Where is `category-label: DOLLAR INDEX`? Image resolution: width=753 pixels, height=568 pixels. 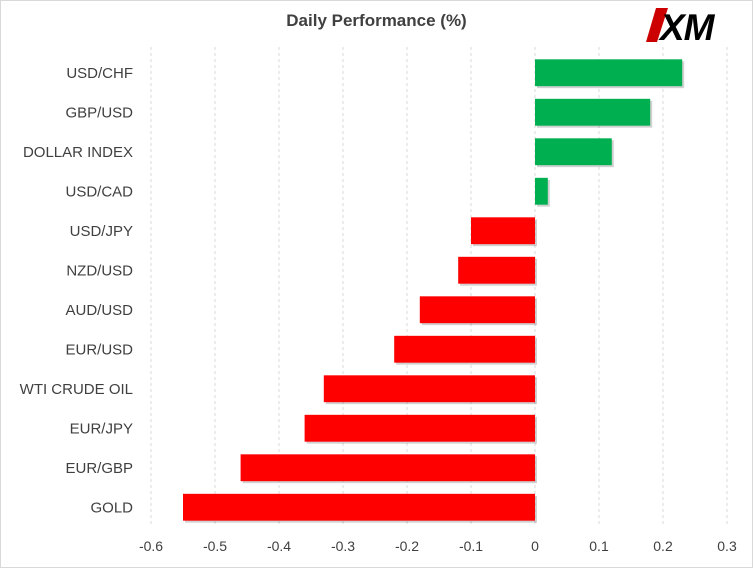 category-label: DOLLAR INDEX is located at coordinates (78, 152).